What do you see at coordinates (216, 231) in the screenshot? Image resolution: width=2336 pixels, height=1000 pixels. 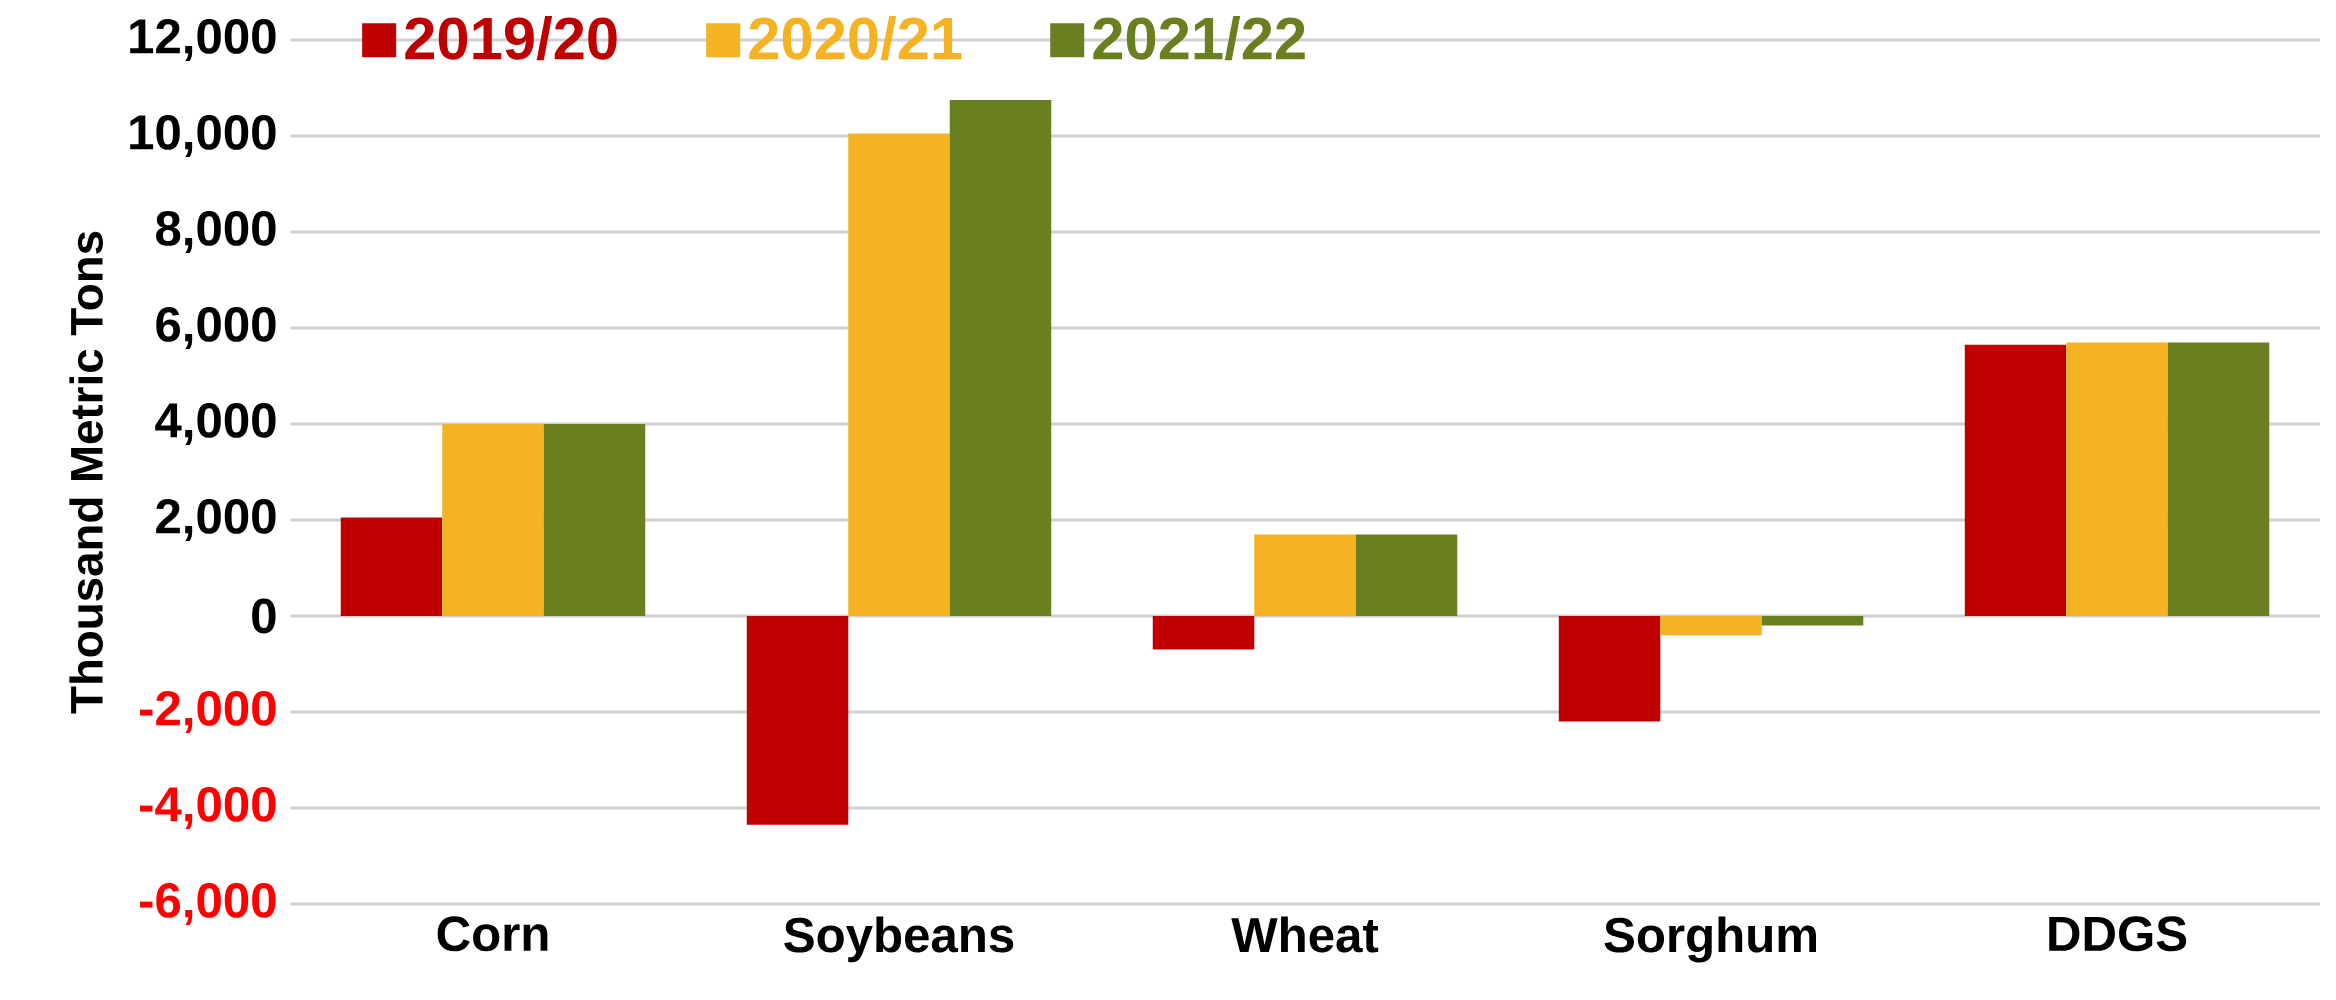 I see `y-tick-label: 8,000` at bounding box center [216, 231].